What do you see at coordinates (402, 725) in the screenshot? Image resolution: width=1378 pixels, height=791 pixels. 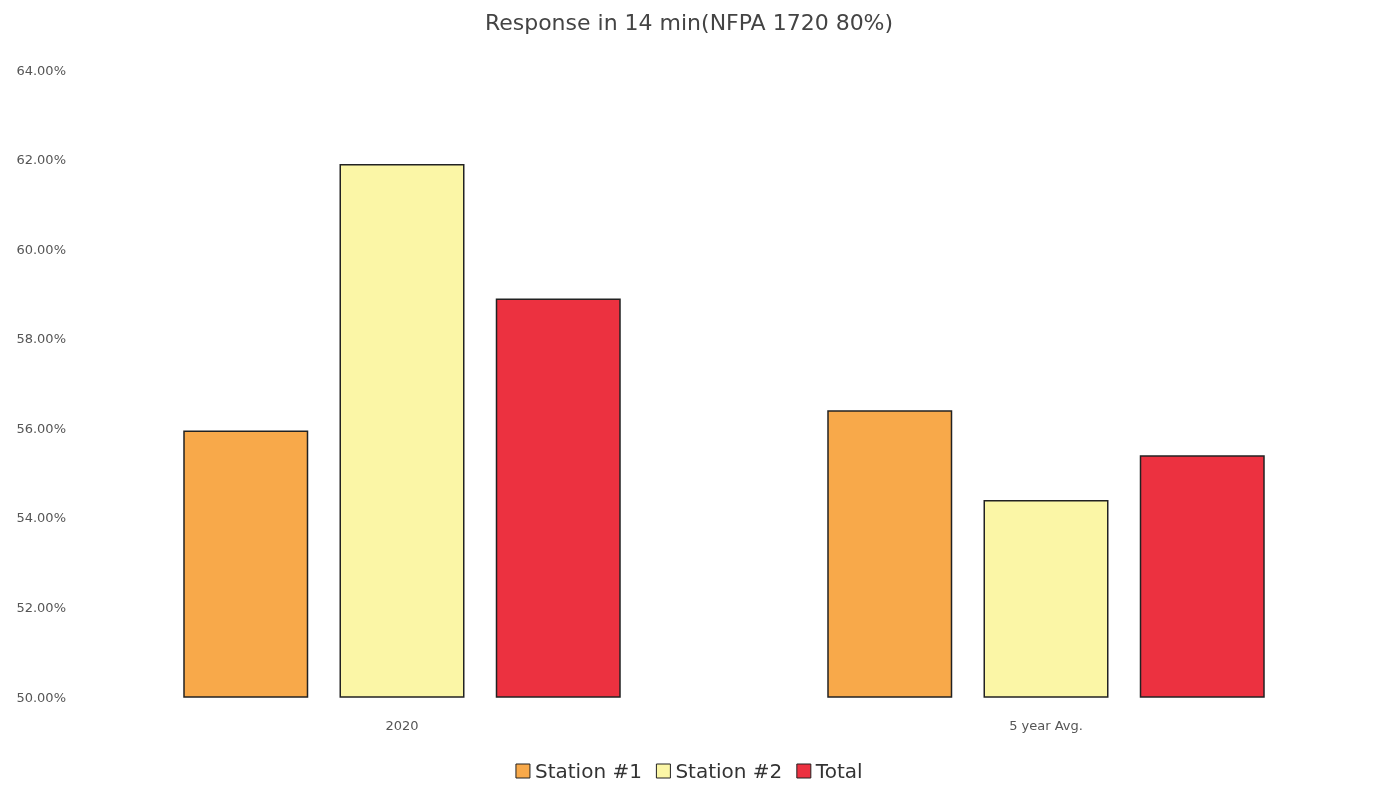 I see `x-tick-label: 2020` at bounding box center [402, 725].